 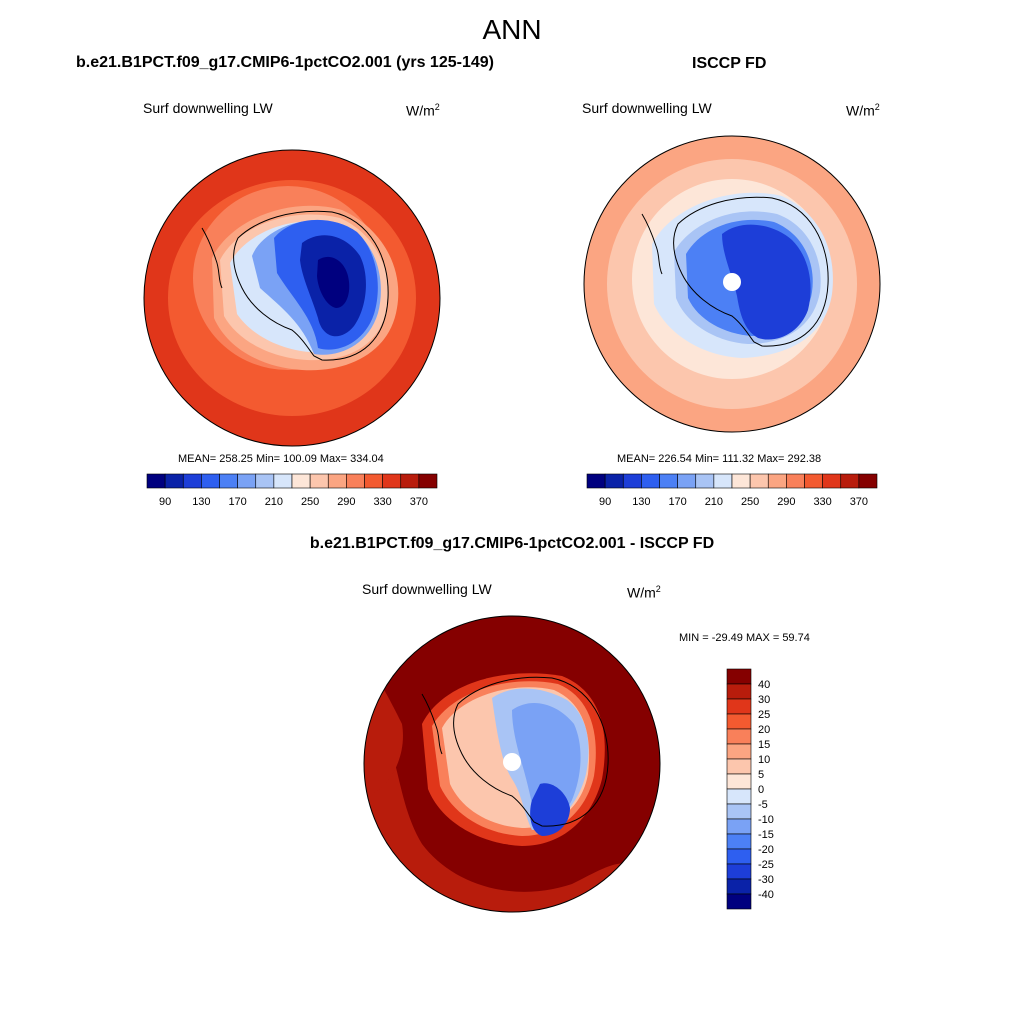 I want to click on diff-colorbar-label: 20, so click(x=764, y=730).